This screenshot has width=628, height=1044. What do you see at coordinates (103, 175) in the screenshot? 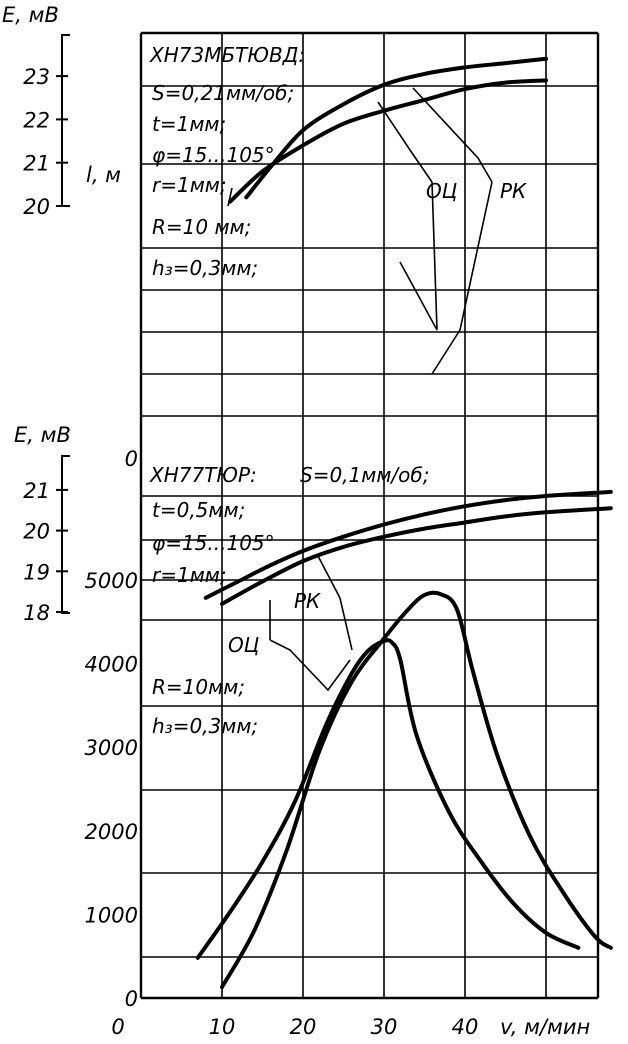
I see `top-l-axis-label: l, м` at bounding box center [103, 175].